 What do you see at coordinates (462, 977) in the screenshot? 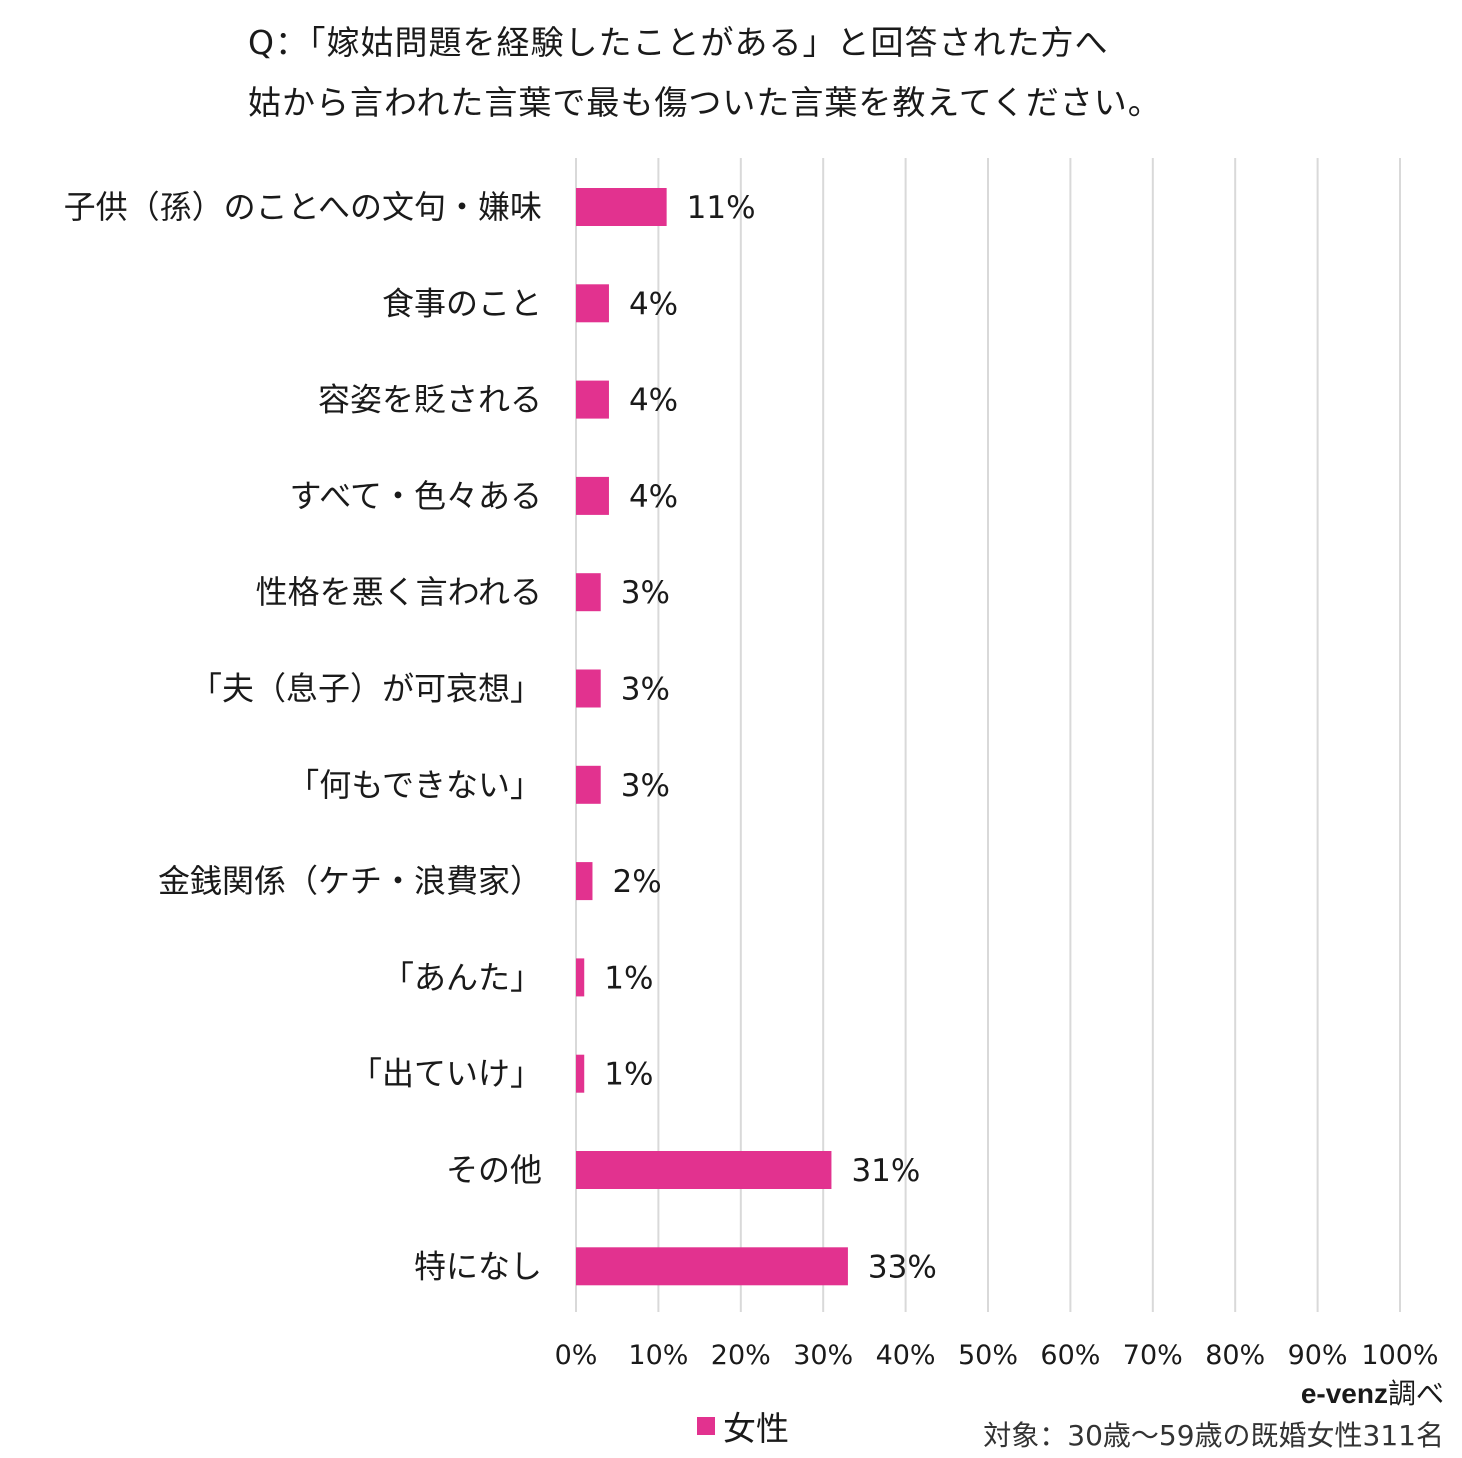
I see `category-label: 「あんた」` at bounding box center [462, 977].